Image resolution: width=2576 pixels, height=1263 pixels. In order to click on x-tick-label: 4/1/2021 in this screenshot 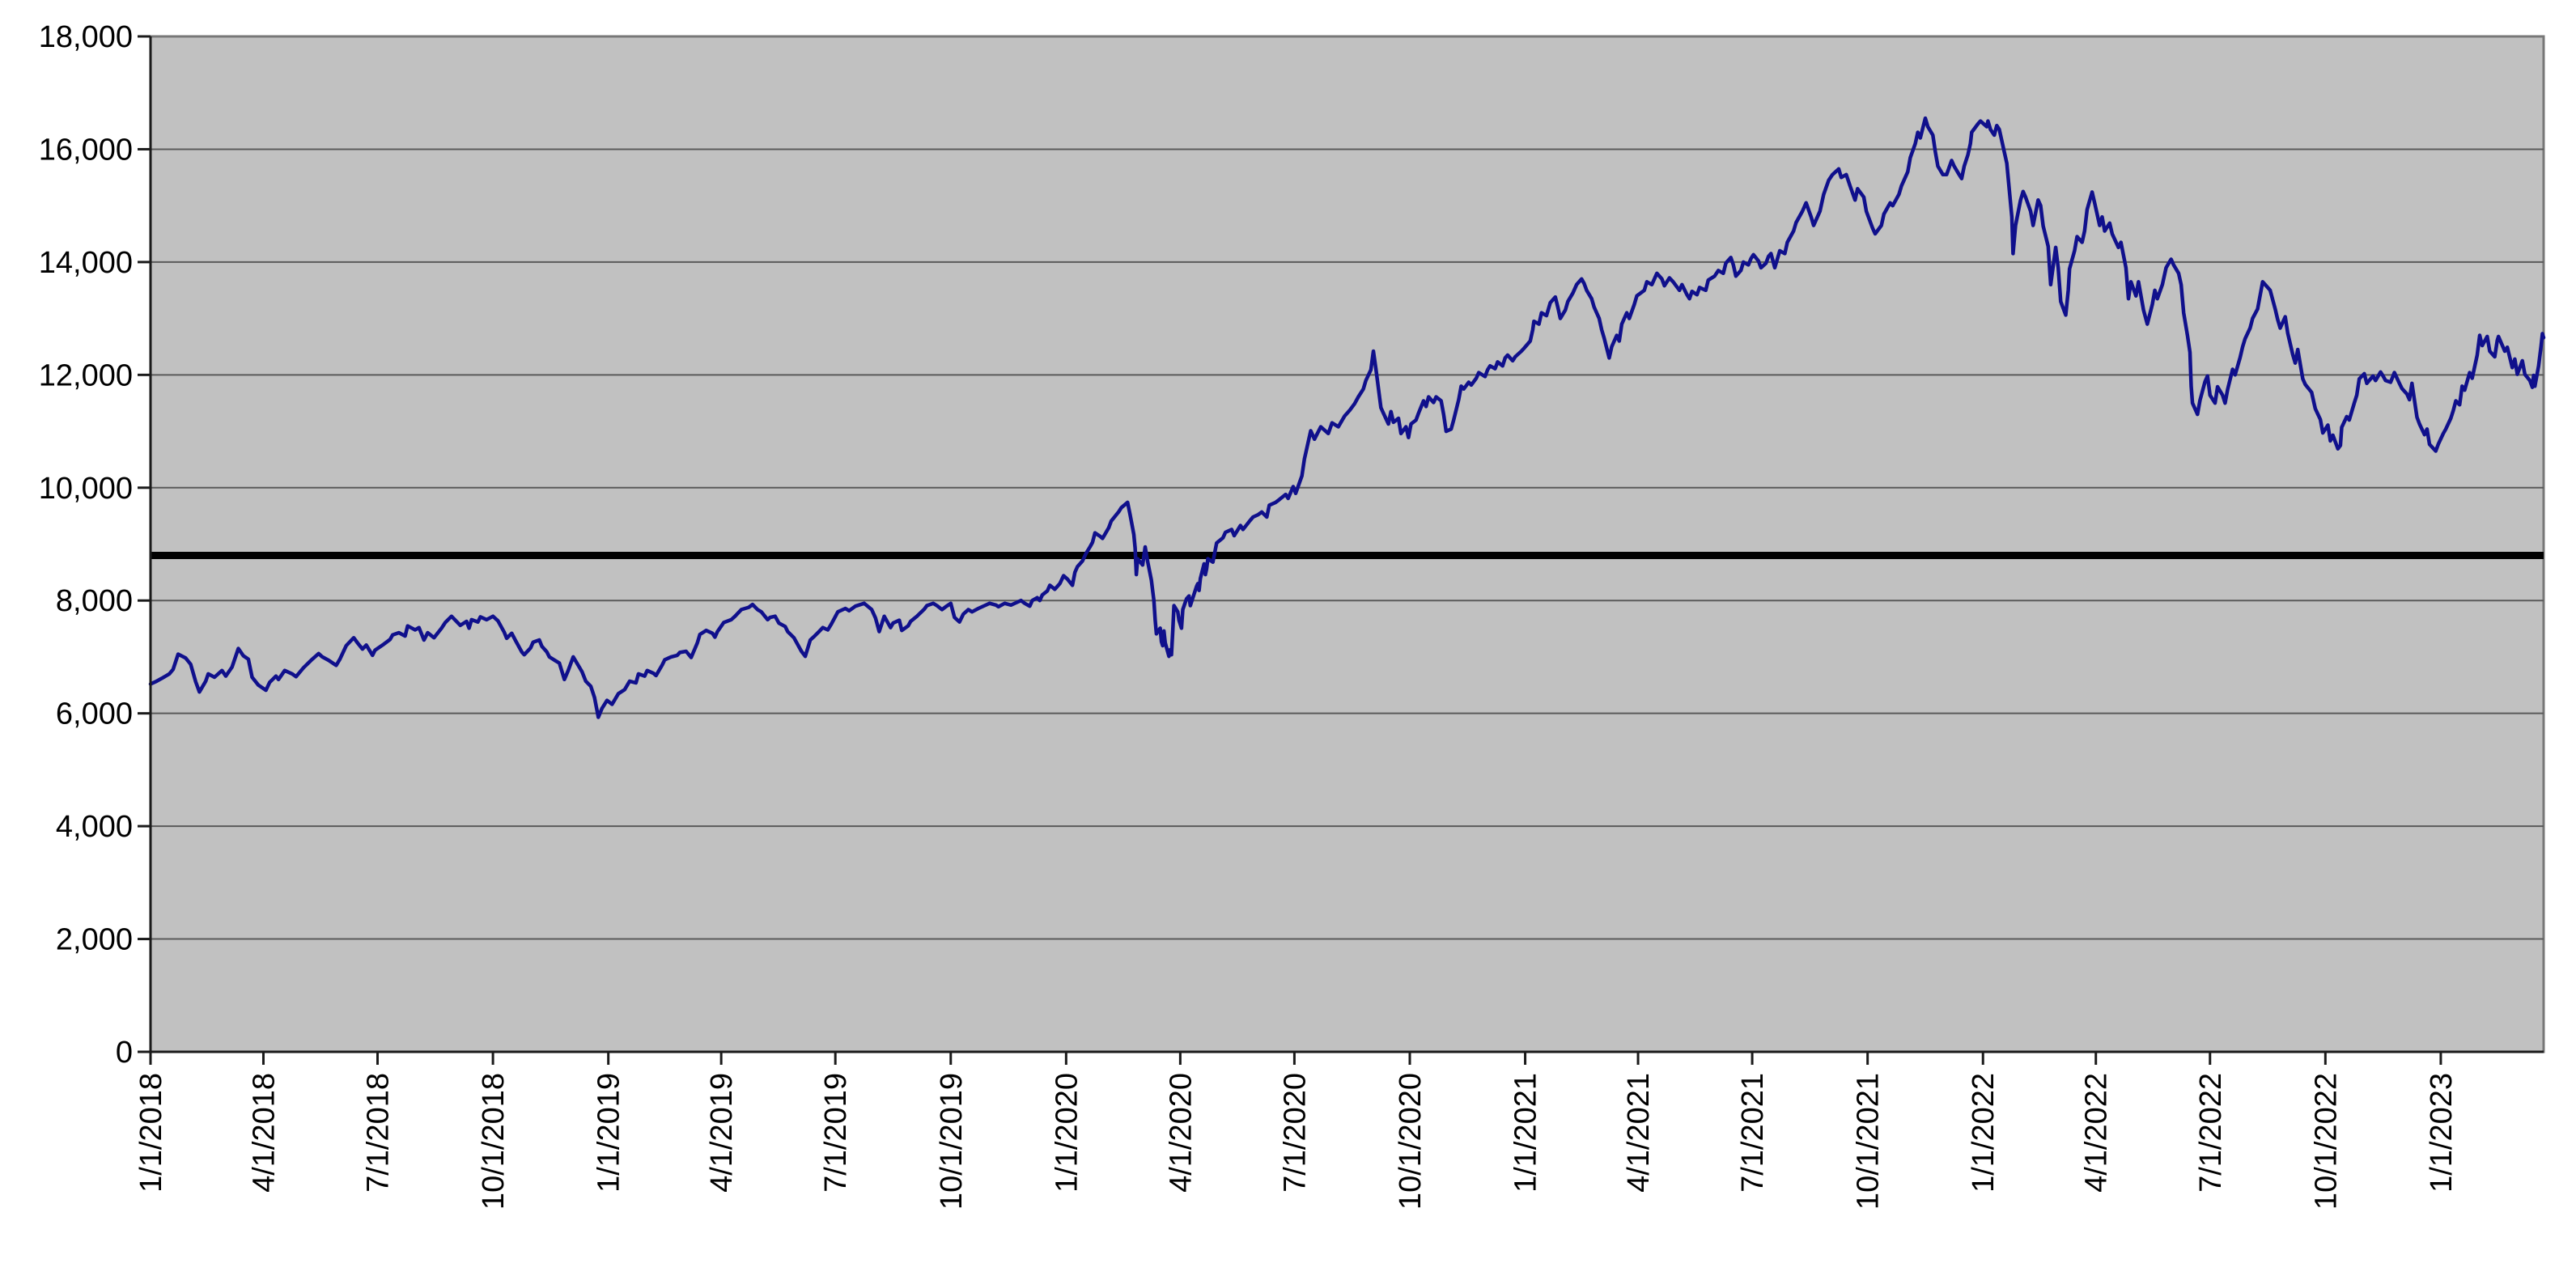, I will do `click(1639, 1133)`.